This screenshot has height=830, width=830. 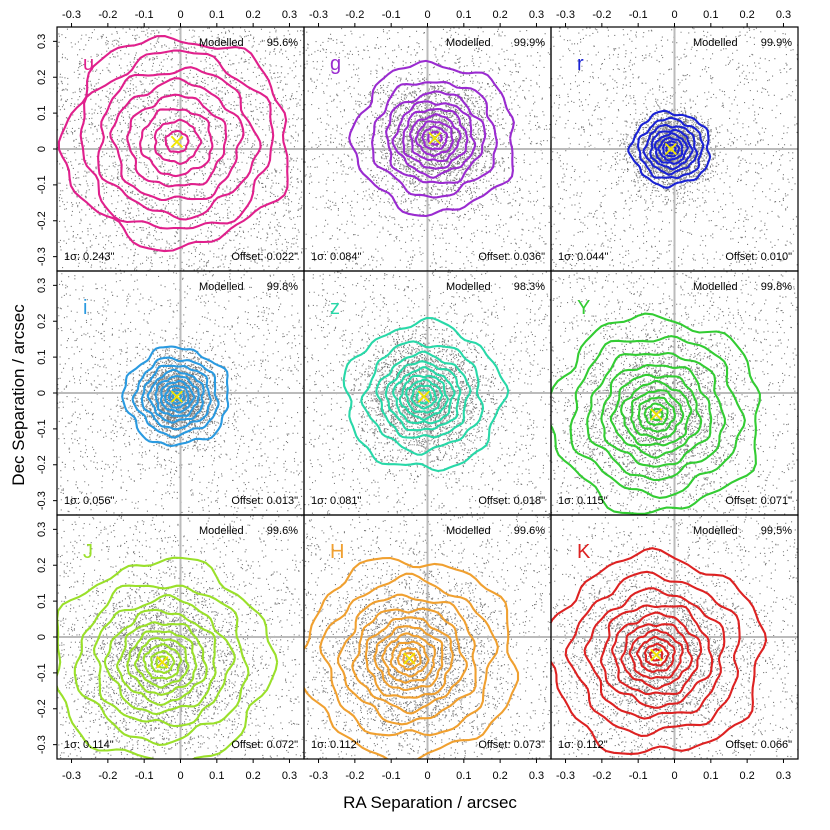 What do you see at coordinates (758, 257) in the screenshot?
I see `offset-value: Offset: 0.010"` at bounding box center [758, 257].